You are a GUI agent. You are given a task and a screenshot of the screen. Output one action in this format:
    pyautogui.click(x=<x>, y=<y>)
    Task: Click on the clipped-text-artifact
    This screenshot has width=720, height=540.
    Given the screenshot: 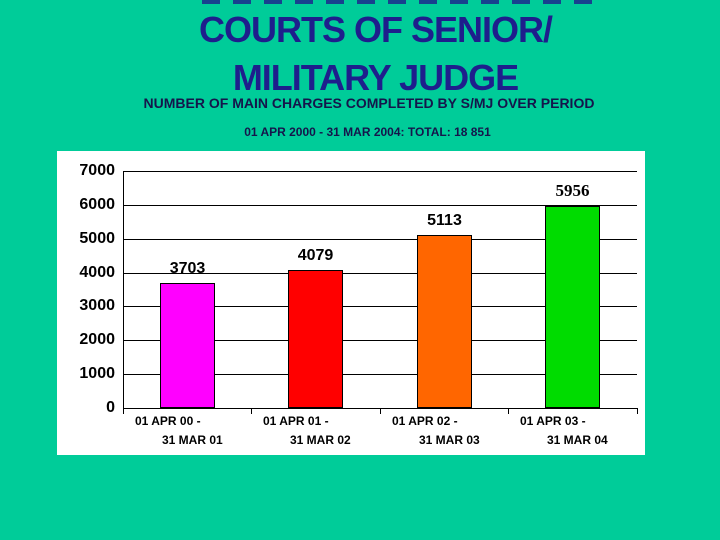 What is the action you would take?
    pyautogui.click(x=398, y=2)
    